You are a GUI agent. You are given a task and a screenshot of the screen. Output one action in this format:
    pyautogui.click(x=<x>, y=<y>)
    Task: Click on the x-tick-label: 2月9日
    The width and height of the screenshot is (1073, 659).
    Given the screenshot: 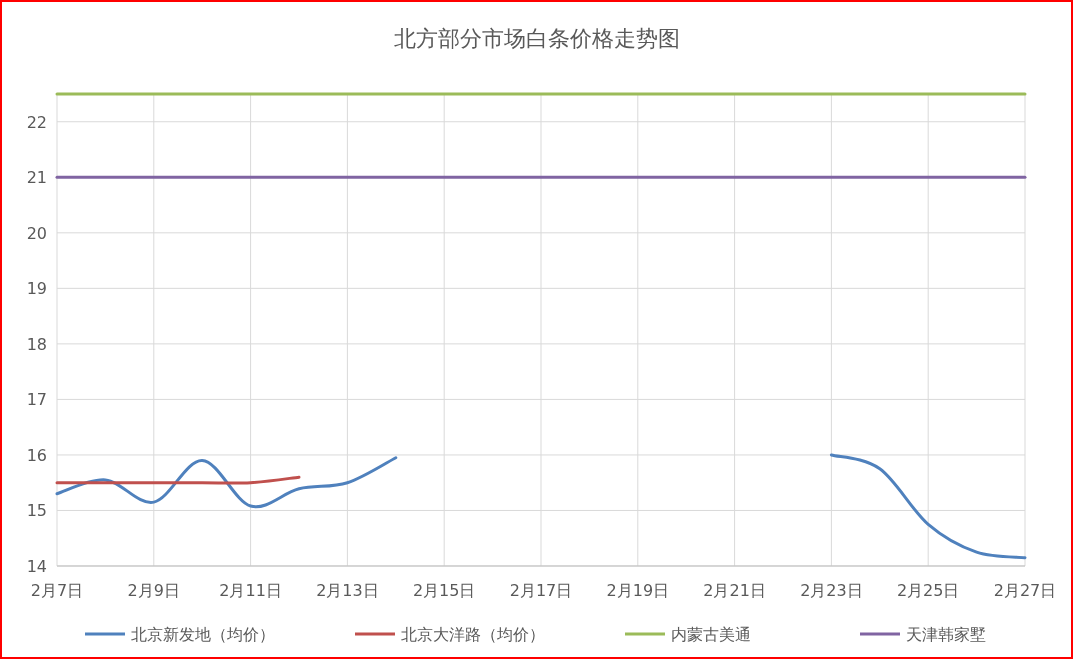 What is the action you would take?
    pyautogui.click(x=153, y=590)
    